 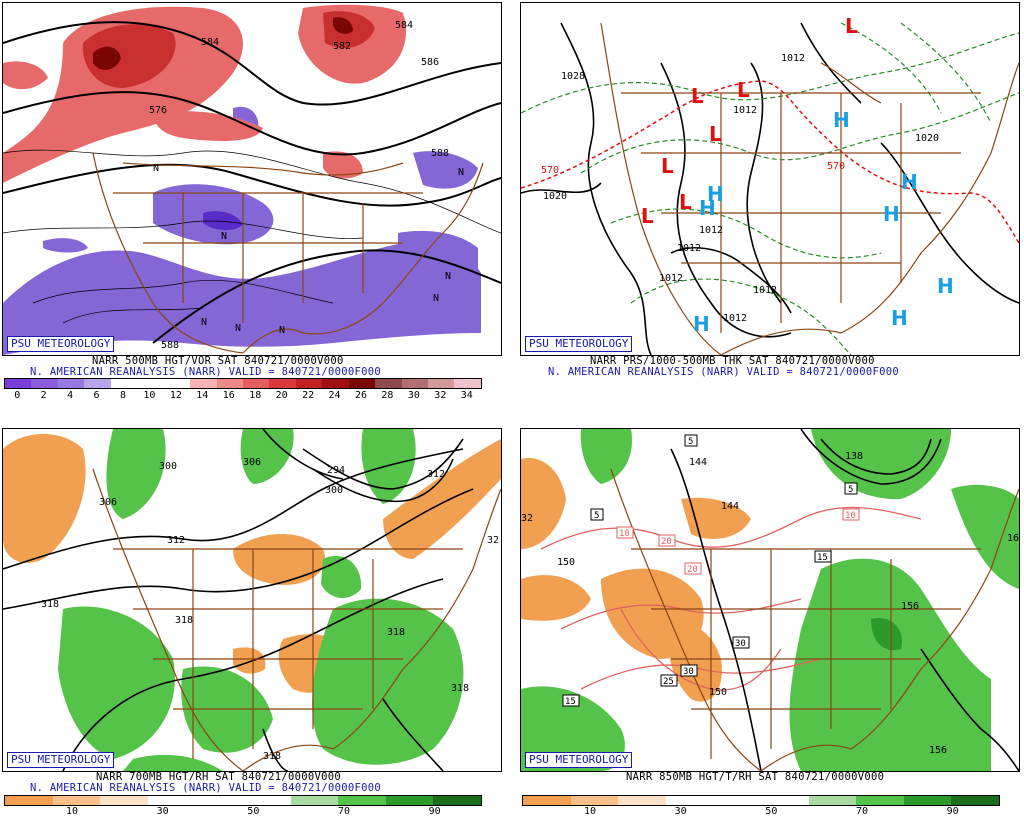 I want to click on colorbar-tick-label: 12, so click(x=175, y=395).